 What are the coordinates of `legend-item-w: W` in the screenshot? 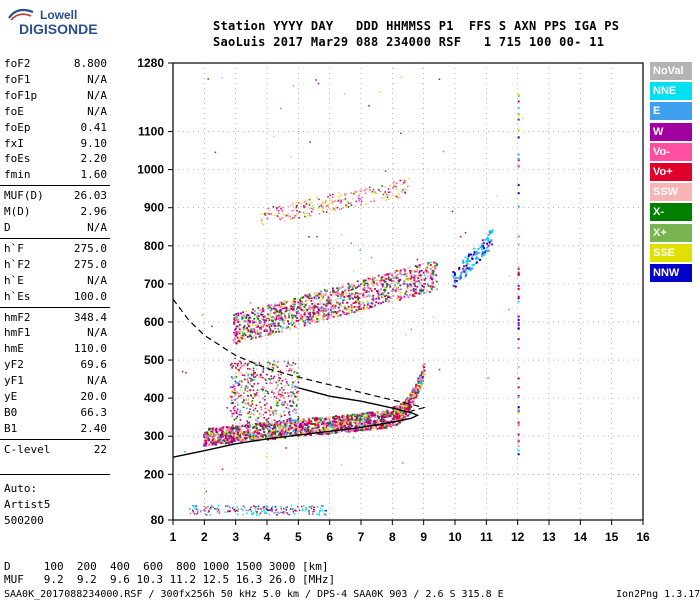 It's located at (671, 131).